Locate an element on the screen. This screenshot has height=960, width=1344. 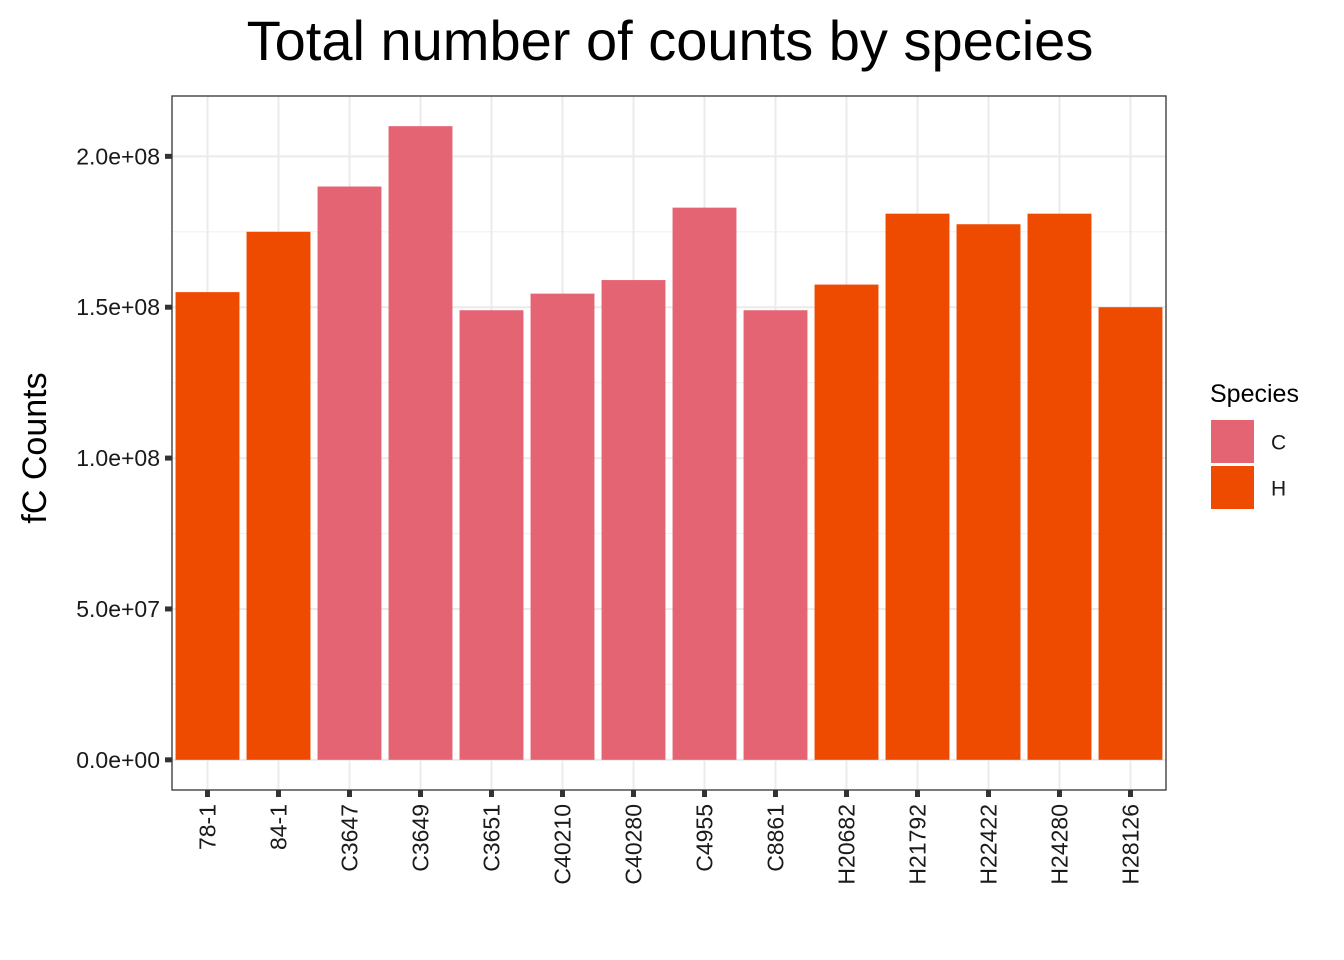
x-tick-label: 84-1 is located at coordinates (279, 827).